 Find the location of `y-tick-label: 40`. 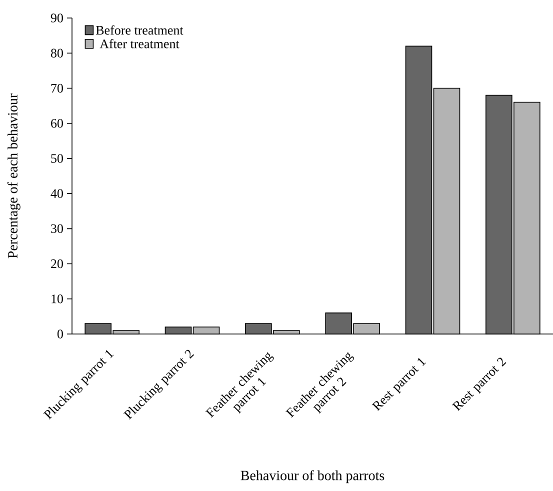

y-tick-label: 40 is located at coordinates (56, 193).